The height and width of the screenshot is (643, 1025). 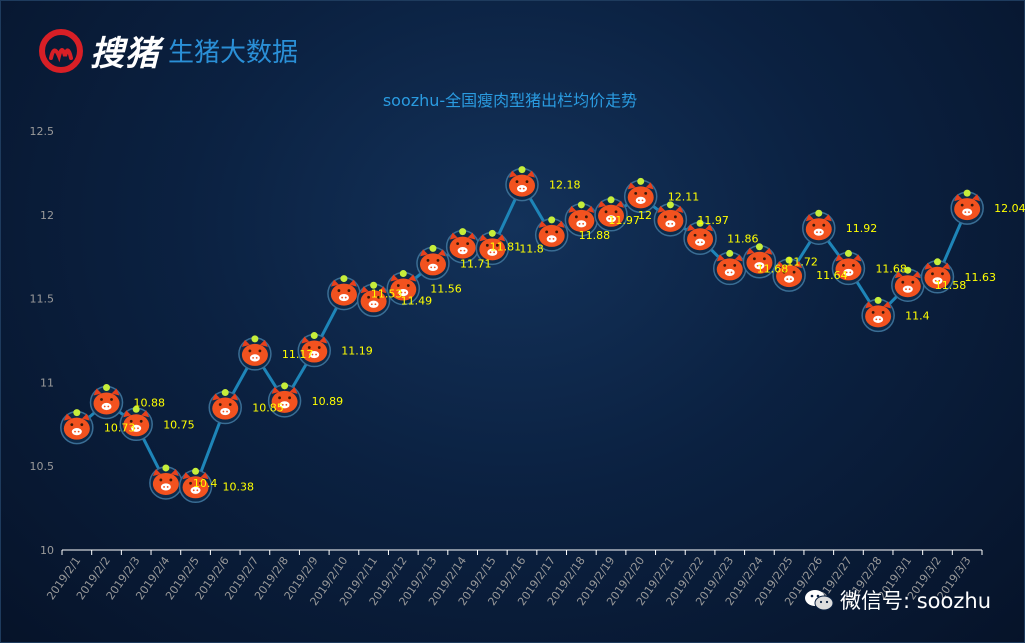 I want to click on data-label: 12.18, so click(x=565, y=185).